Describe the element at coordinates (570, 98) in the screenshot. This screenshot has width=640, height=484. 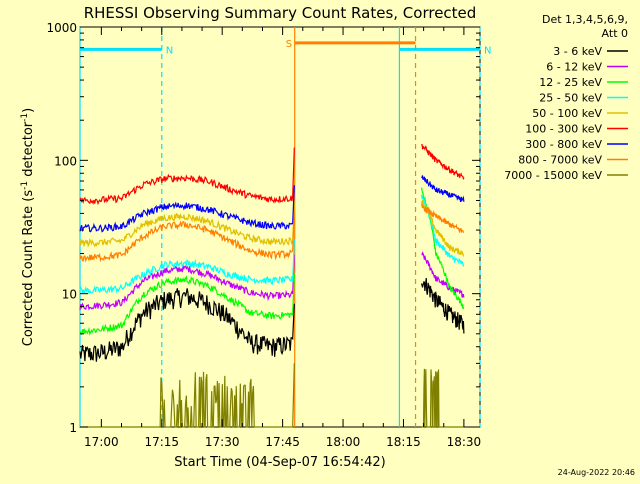
I see `legend-label: 25 - 50 keV` at that location.